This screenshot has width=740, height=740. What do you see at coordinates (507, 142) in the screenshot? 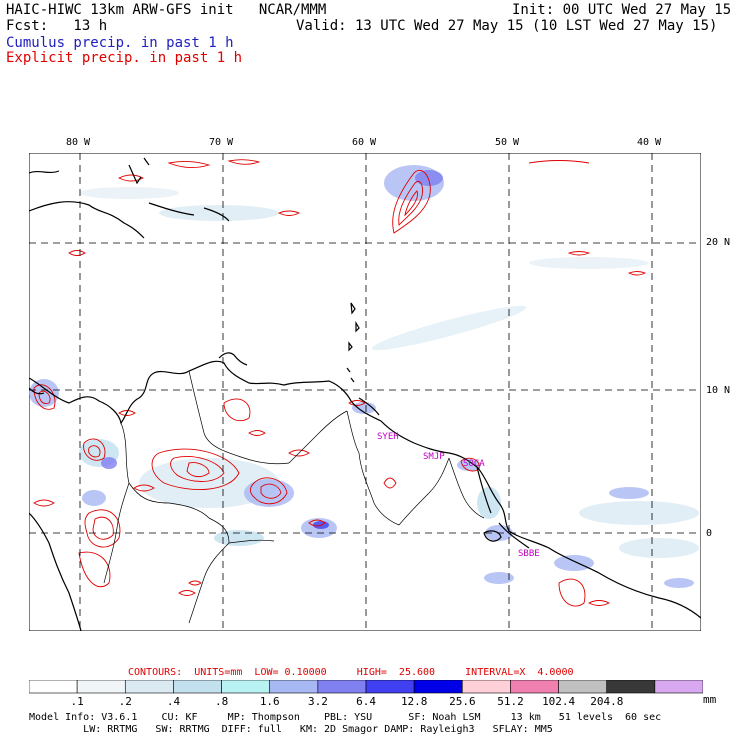
I see `lon-label-50w: 50 W` at bounding box center [507, 142].